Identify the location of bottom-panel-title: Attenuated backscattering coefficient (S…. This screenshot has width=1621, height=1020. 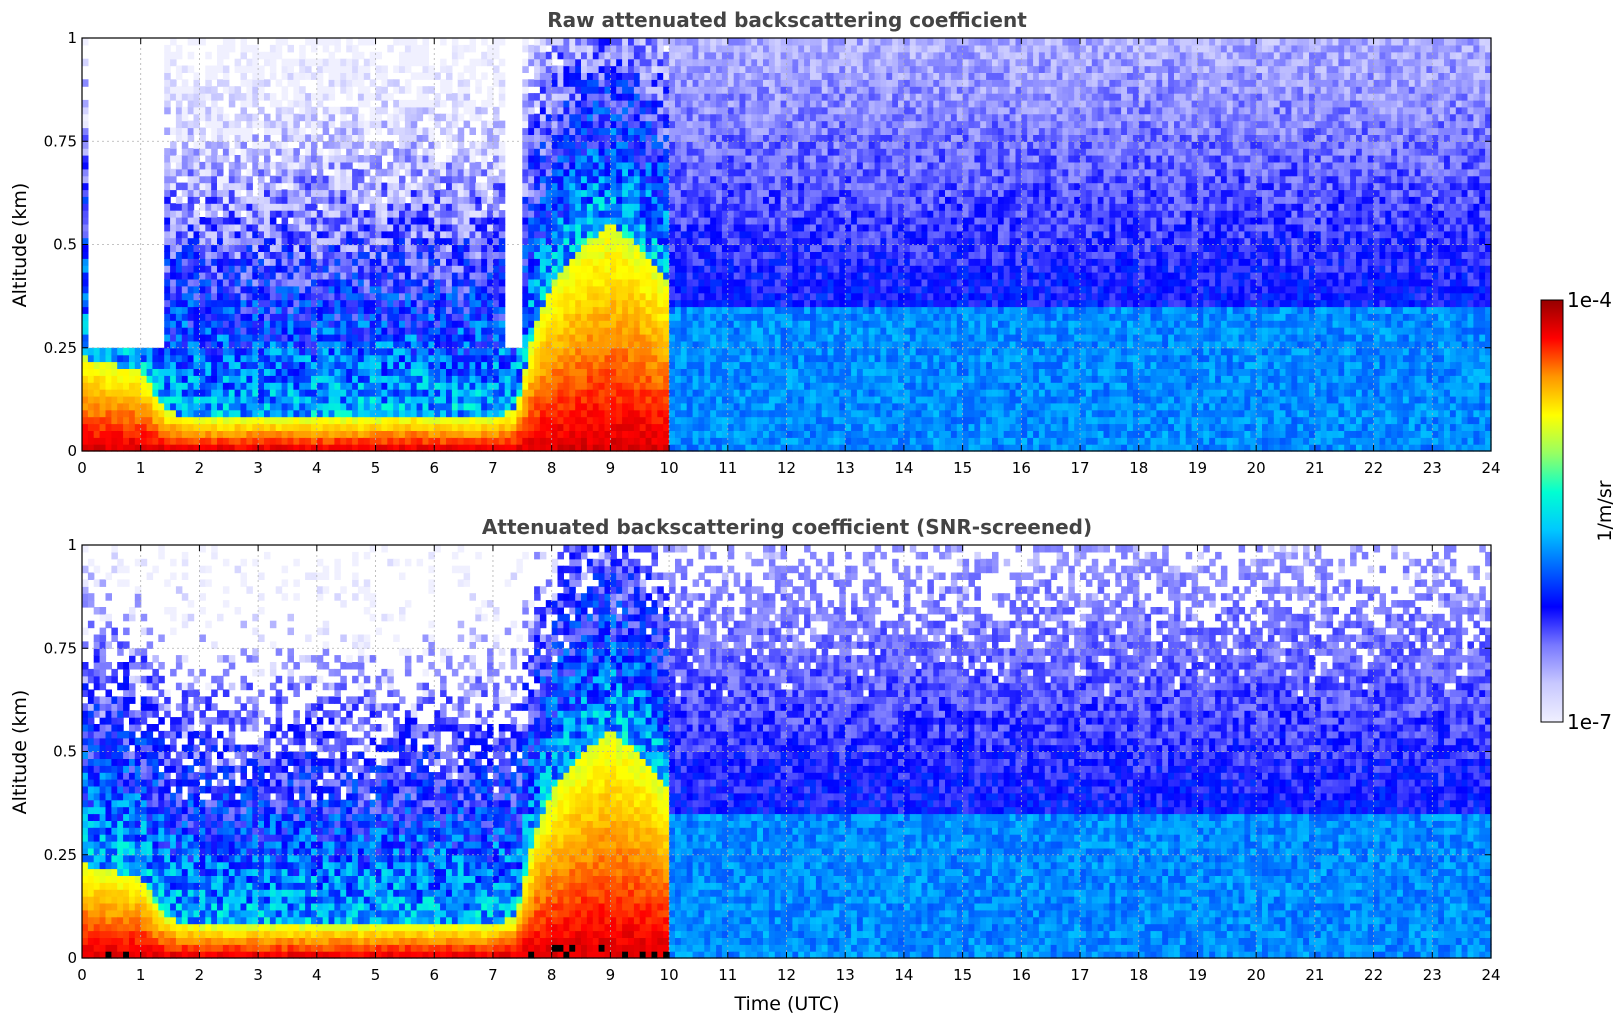
(787, 527).